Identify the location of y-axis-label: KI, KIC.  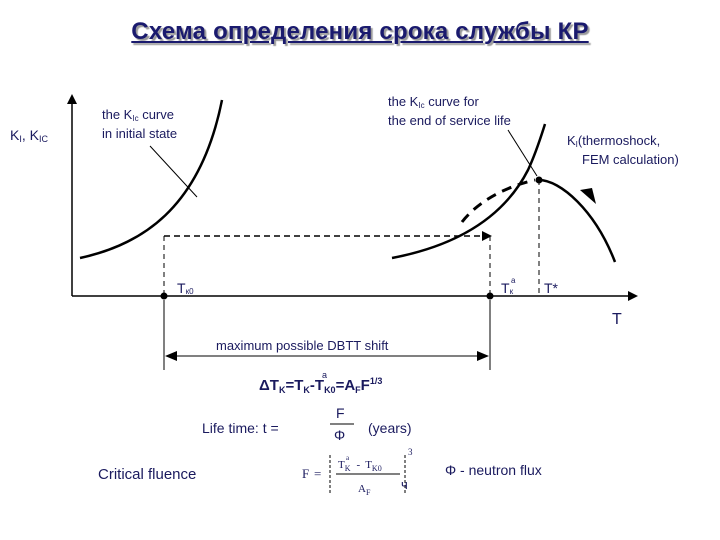
(29, 135).